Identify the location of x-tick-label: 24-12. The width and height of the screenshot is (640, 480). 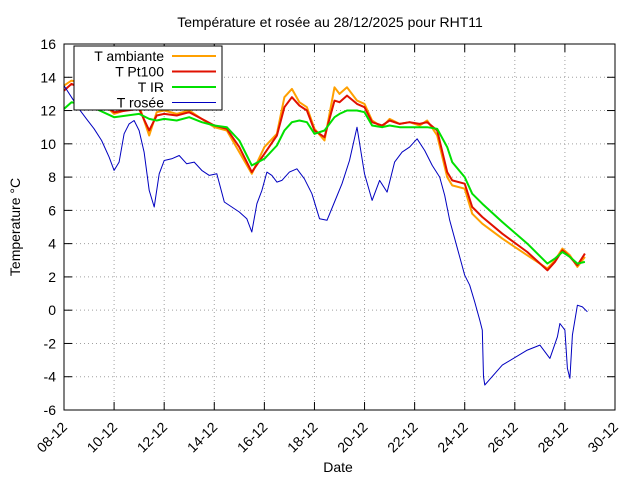
(452, 437).